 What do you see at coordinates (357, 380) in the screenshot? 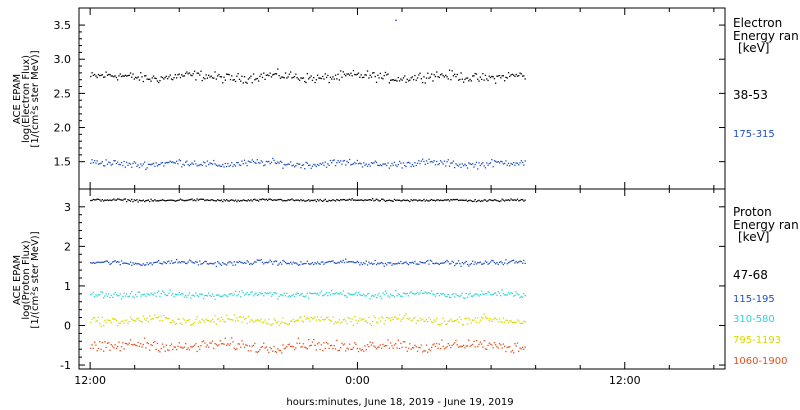
I see `x-tick-label: 0:00` at bounding box center [357, 380].